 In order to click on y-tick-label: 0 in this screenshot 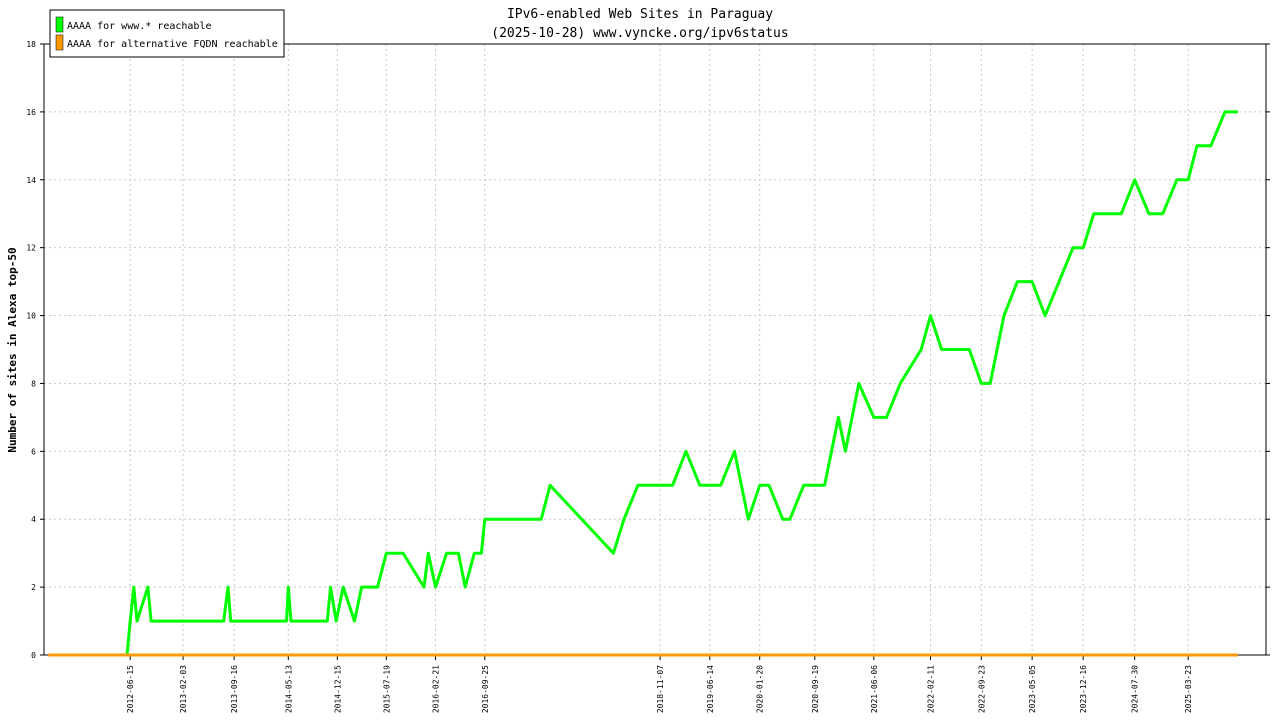, I will do `click(33, 655)`.